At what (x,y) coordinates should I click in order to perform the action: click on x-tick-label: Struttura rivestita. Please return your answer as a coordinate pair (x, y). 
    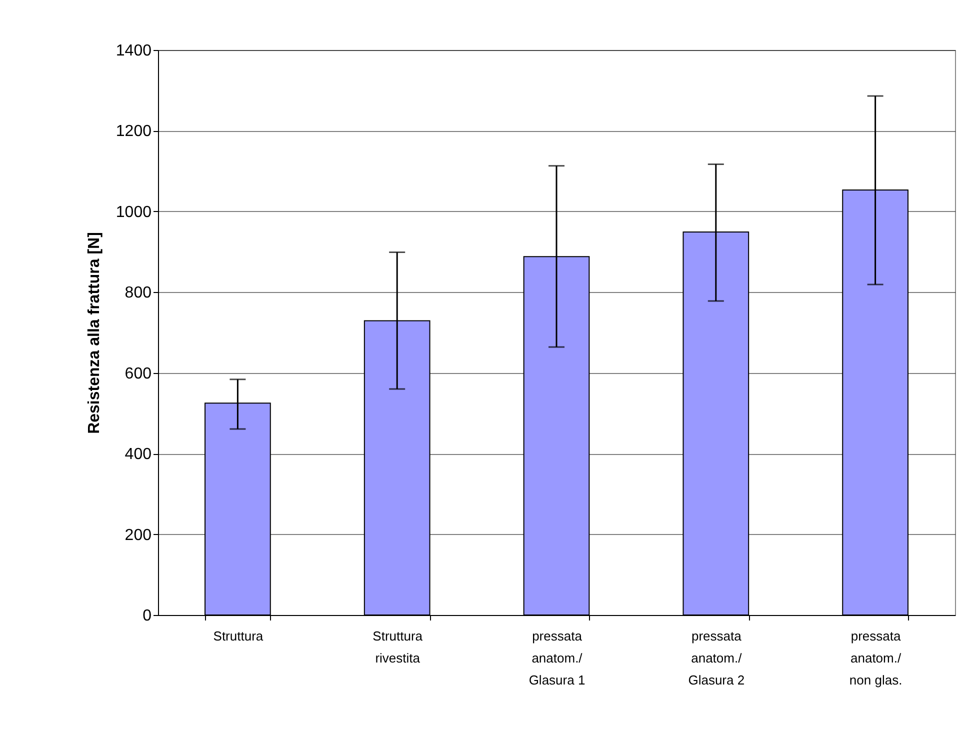
    Looking at the image, I should click on (398, 647).